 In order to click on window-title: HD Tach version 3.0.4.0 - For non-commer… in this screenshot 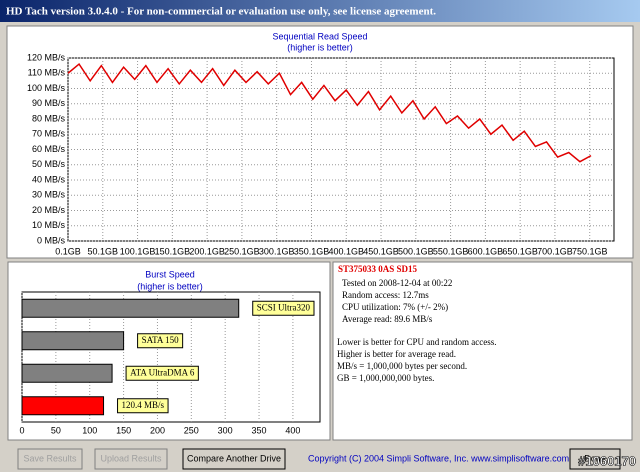, I will do `click(221, 12)`.